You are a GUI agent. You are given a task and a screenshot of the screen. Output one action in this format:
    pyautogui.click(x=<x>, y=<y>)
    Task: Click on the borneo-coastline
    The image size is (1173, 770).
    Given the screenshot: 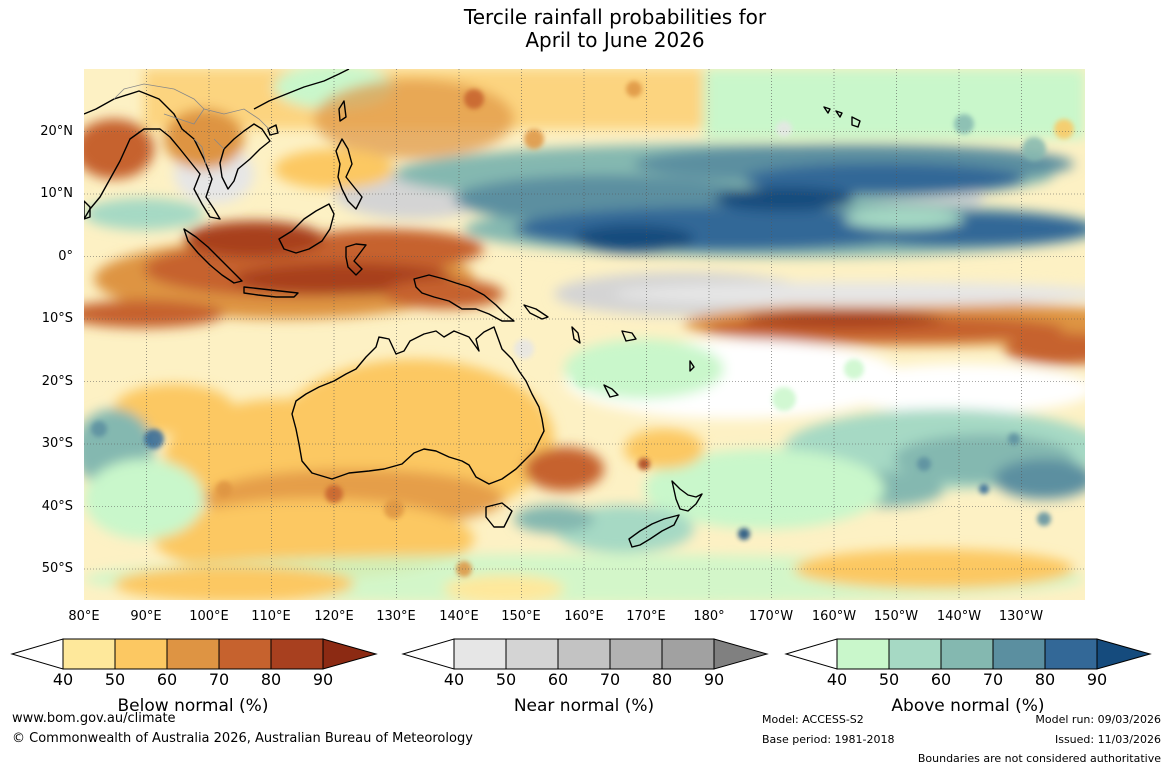 What is the action you would take?
    pyautogui.click(x=306, y=228)
    